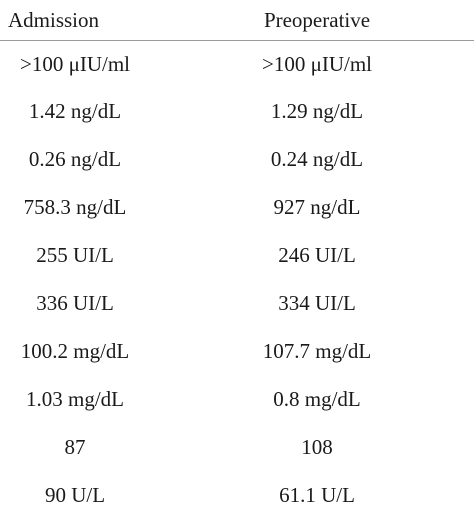 Image resolution: width=474 pixels, height=519 pixels. Describe the element at coordinates (237, 351) in the screenshot. I see `table-row: 100.2 mg/dL 107.7 mg/dL` at that location.